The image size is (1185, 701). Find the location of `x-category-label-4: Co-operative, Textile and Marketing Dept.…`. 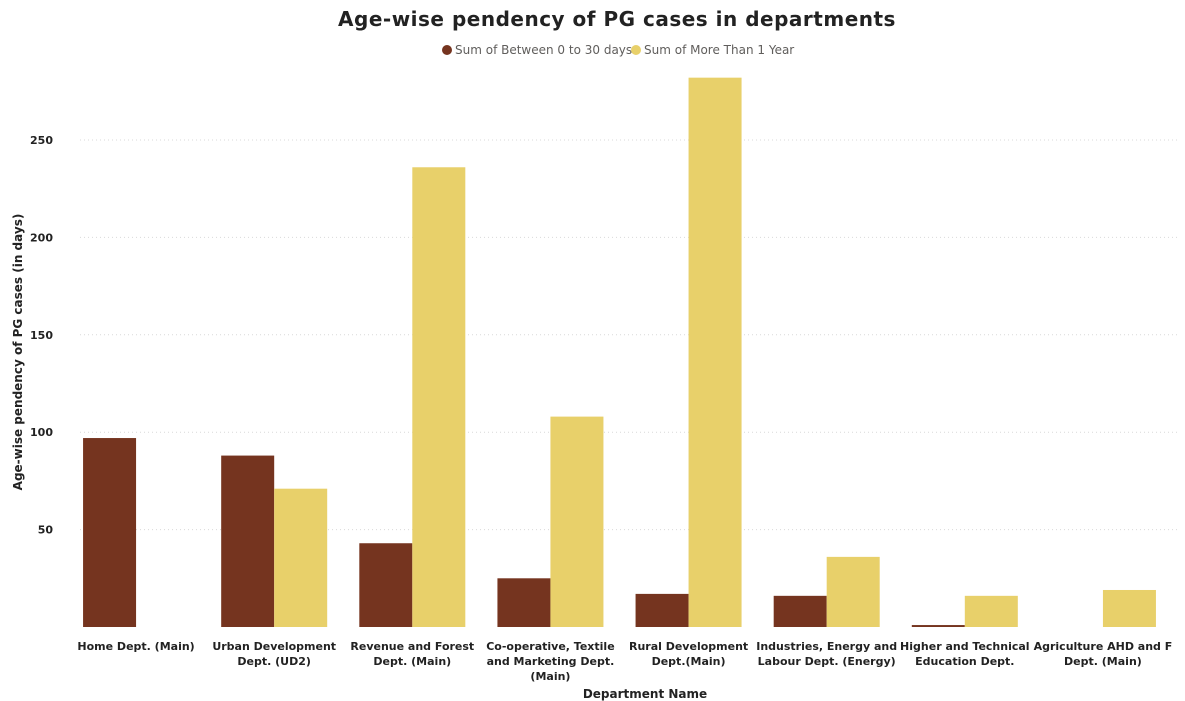

x-category-label-4: Co-operative, Textile and Marketing Dept.… is located at coordinates (550, 661).